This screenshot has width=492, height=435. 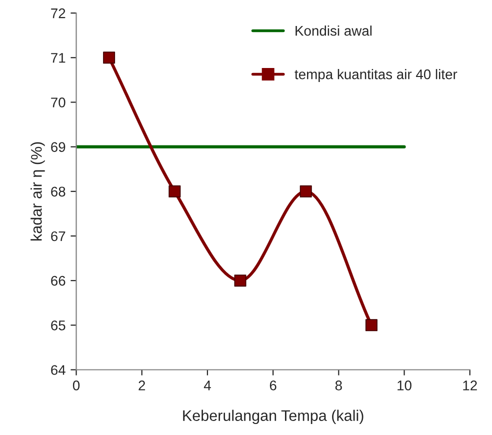 What do you see at coordinates (58, 325) in the screenshot?
I see `y-tick-label: 65` at bounding box center [58, 325].